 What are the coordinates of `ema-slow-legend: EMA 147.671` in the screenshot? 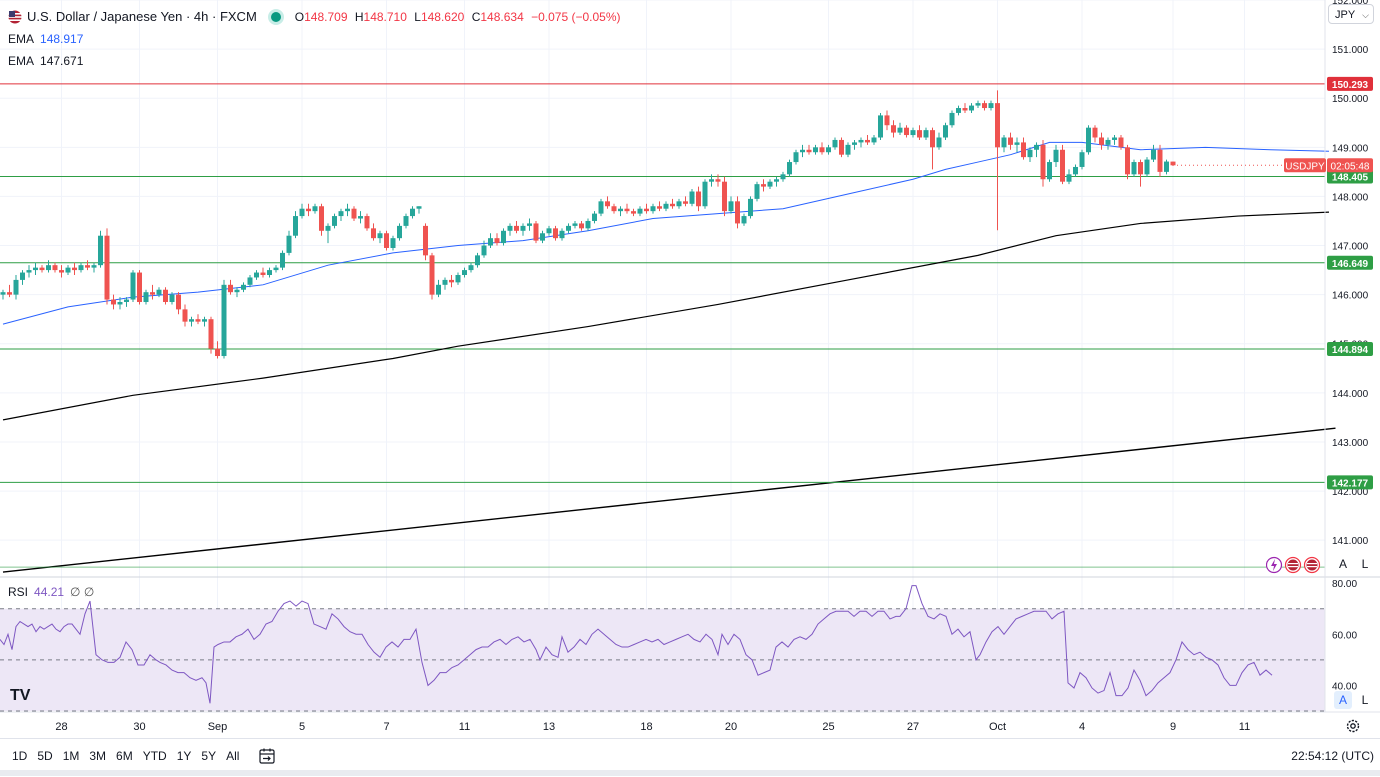 It's located at (46, 61).